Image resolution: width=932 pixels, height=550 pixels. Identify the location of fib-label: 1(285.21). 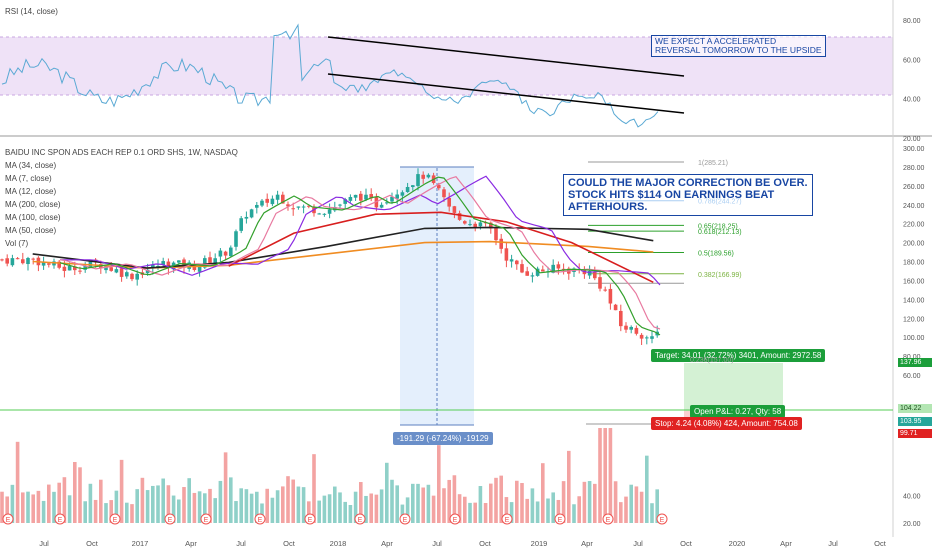
(713, 163).